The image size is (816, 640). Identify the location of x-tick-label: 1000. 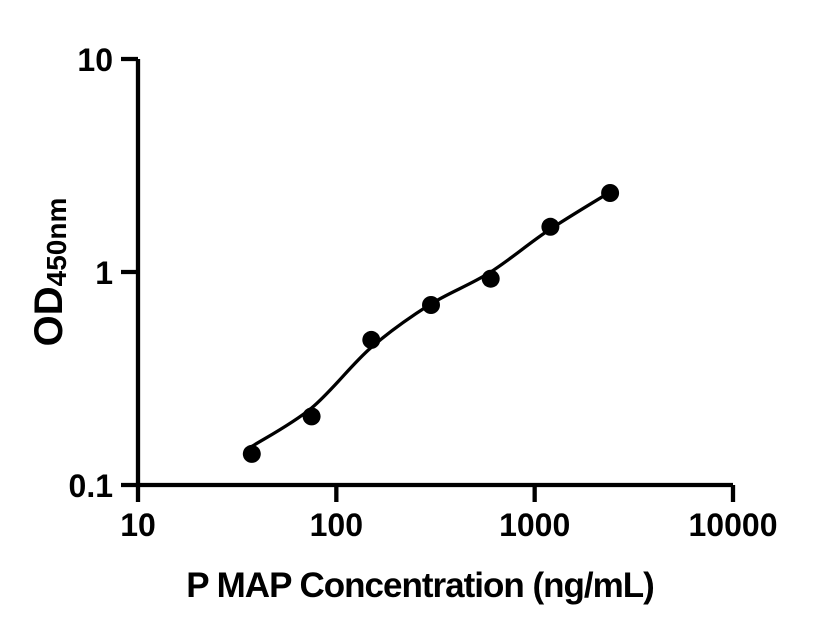
(534, 525).